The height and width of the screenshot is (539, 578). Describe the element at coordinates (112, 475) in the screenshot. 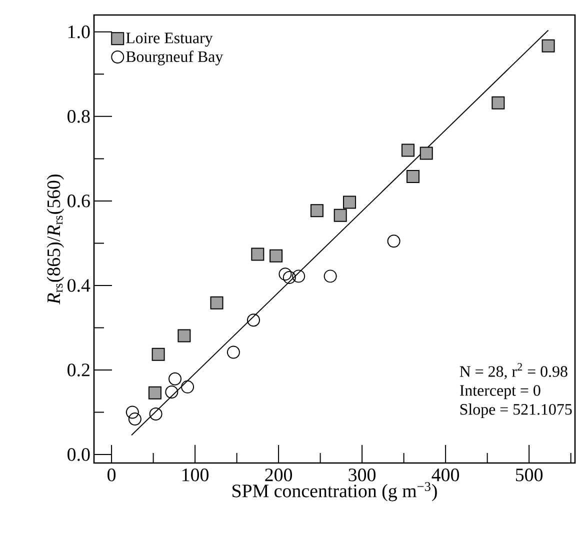

I see `x-tick-label: 0` at that location.